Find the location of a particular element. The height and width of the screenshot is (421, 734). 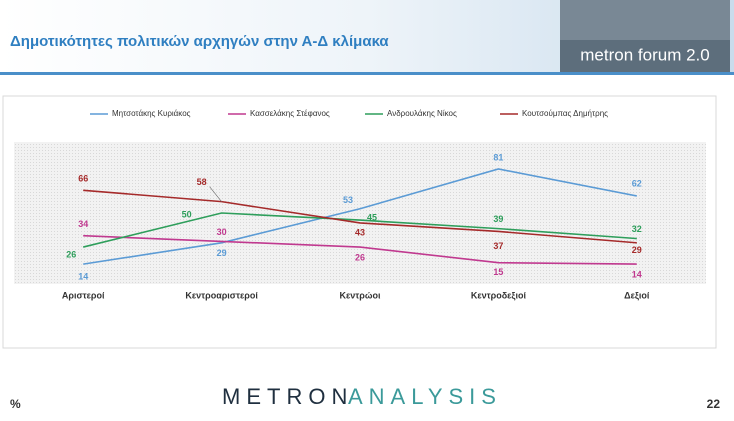

data-label: 58 is located at coordinates (202, 182).